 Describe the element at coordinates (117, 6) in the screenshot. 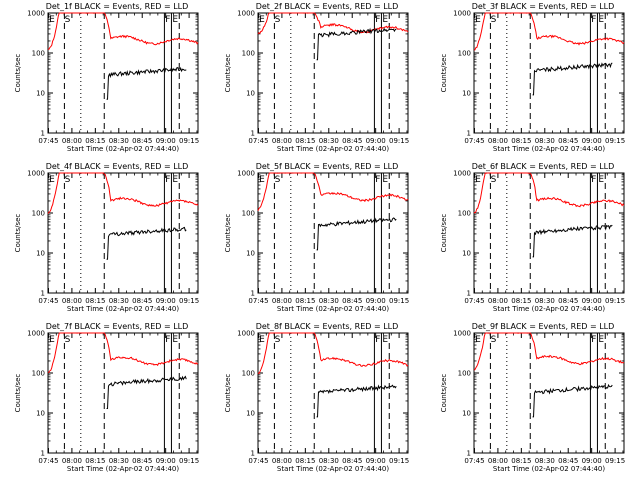

I see `panel-title: Det_1f BLACK = Events, RED = LLD` at that location.